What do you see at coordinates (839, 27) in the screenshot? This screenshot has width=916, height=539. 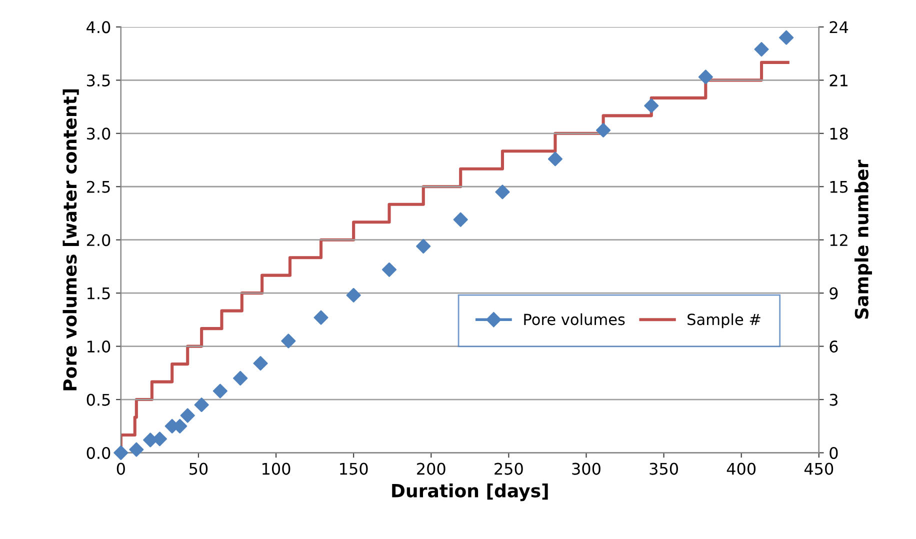 I see `y2-tick-label: 24` at bounding box center [839, 27].